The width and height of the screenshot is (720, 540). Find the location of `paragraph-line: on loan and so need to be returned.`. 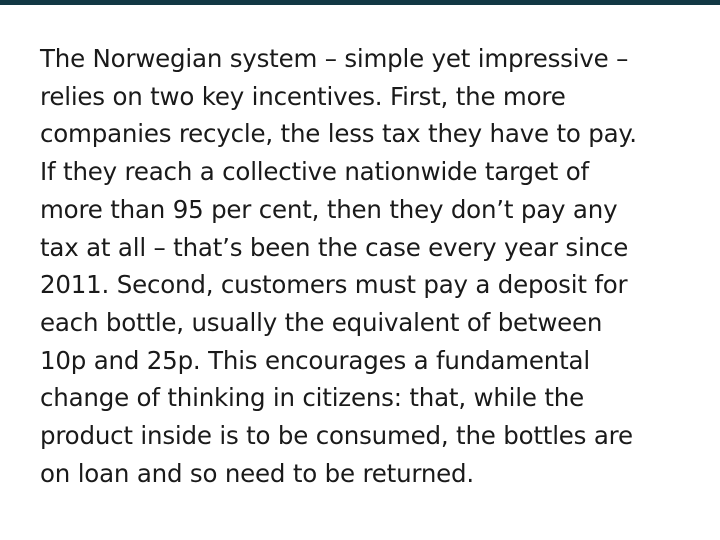

paragraph-line: on loan and so need to be returned. is located at coordinates (257, 473).